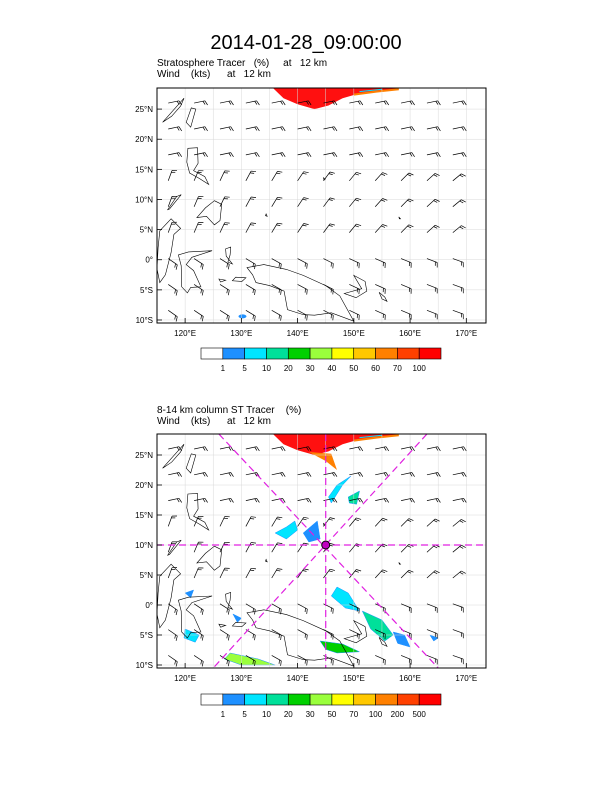 This screenshot has width=612, height=792. Describe the element at coordinates (321, 706) in the screenshot. I see `colorbar-2: 1 5 10 20 30 50 70 100 200 500` at that location.